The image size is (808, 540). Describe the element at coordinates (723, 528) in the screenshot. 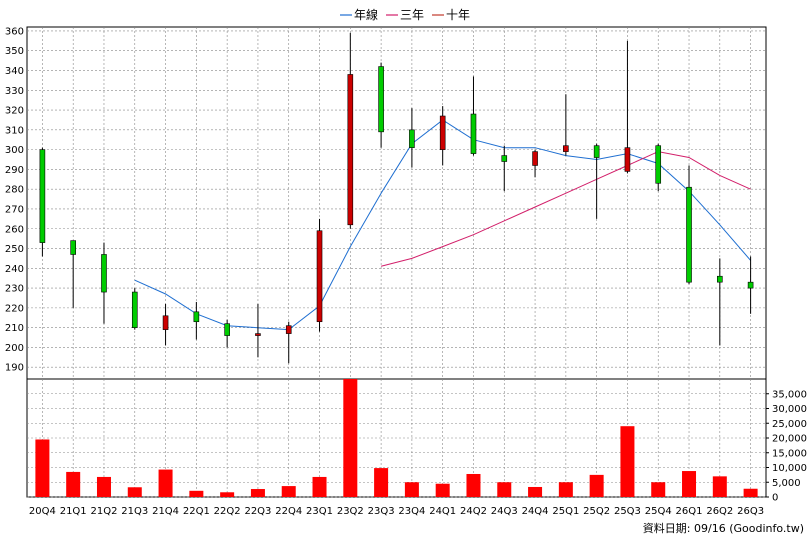

I see `data-date-footer: 資料日期: 09/16 (Goodinfo.tw)` at that location.